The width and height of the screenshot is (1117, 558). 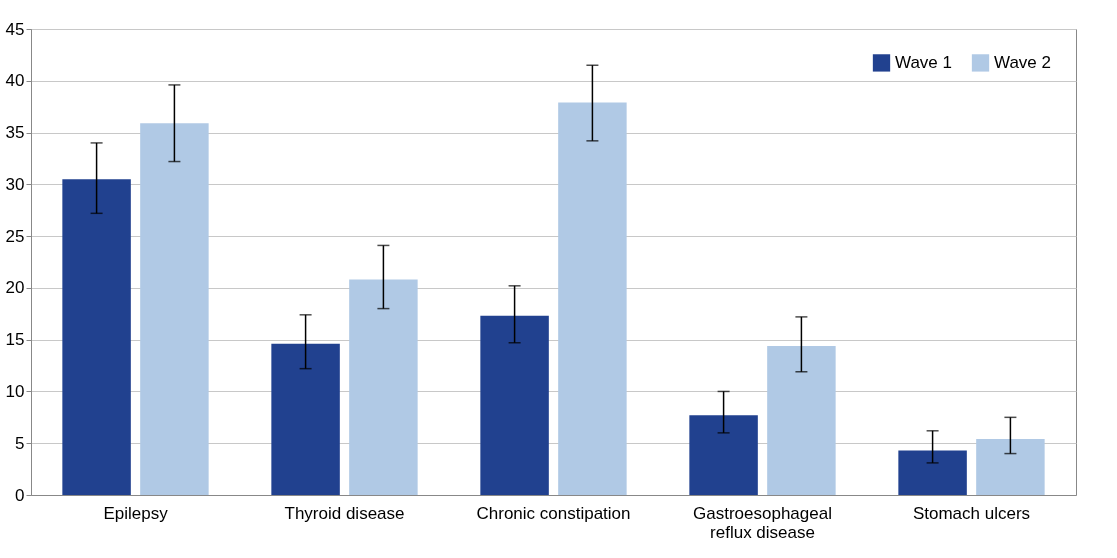 What do you see at coordinates (553, 513) in the screenshot?
I see `x-tick-label: Chronic constipation` at bounding box center [553, 513].